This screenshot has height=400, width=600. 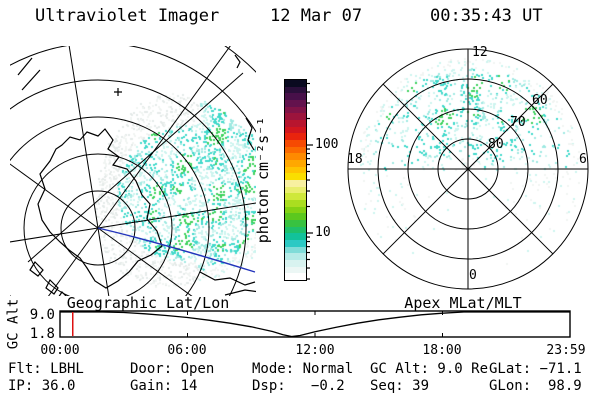 I want to click on geographic-caption: Geographic Lat/Lon, so click(x=148, y=303).